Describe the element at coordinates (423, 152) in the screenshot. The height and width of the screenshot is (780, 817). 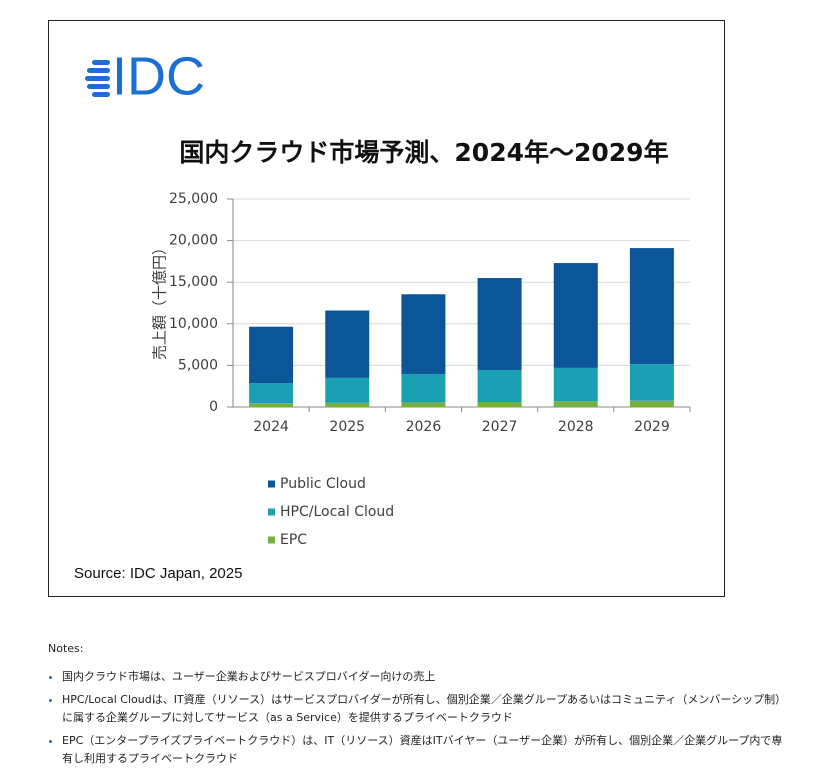
I see `chart-title: 国内クラウド市場予測、2024年～2029年` at that location.